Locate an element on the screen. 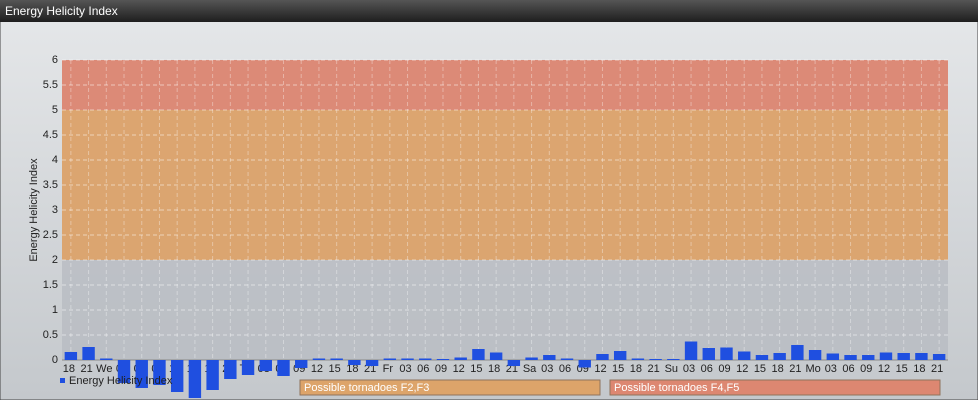  x-tick-label: Sa is located at coordinates (530, 369).